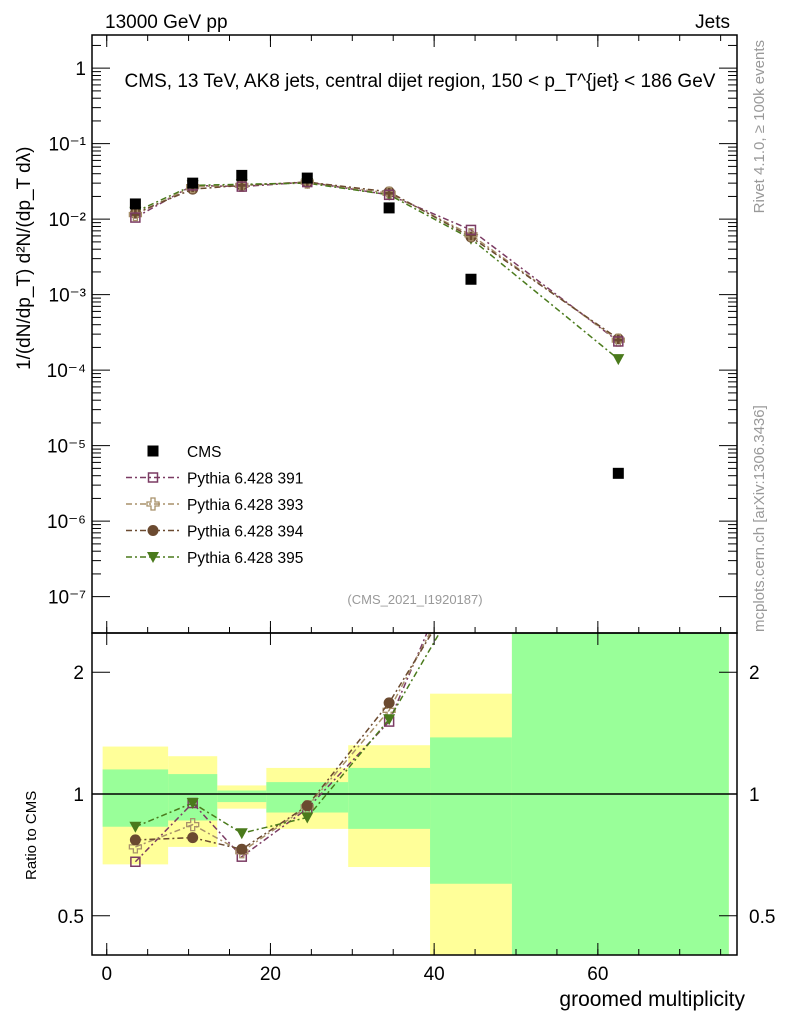  I want to click on x-tick-label: 0, so click(106, 974).